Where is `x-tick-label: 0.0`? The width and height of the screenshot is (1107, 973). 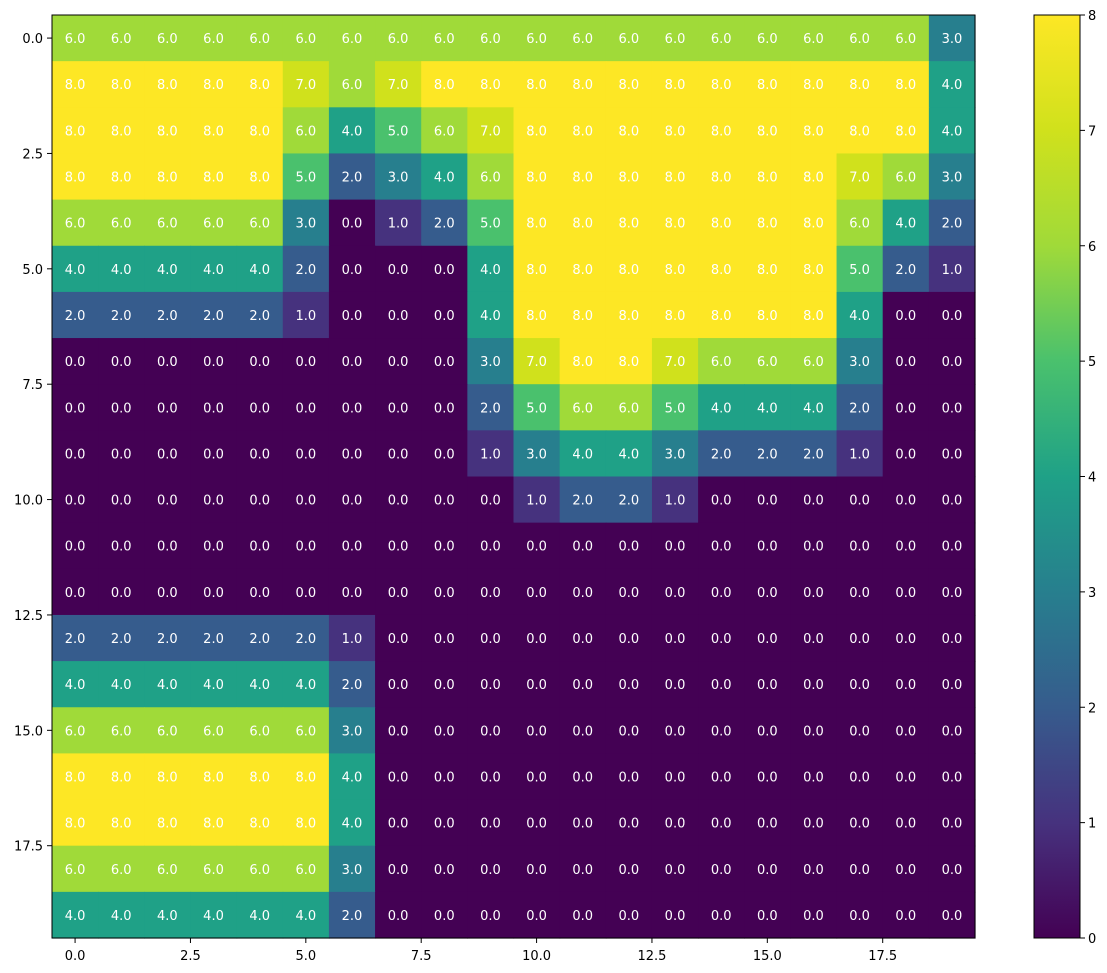 x-tick-label: 0.0 is located at coordinates (75, 956).